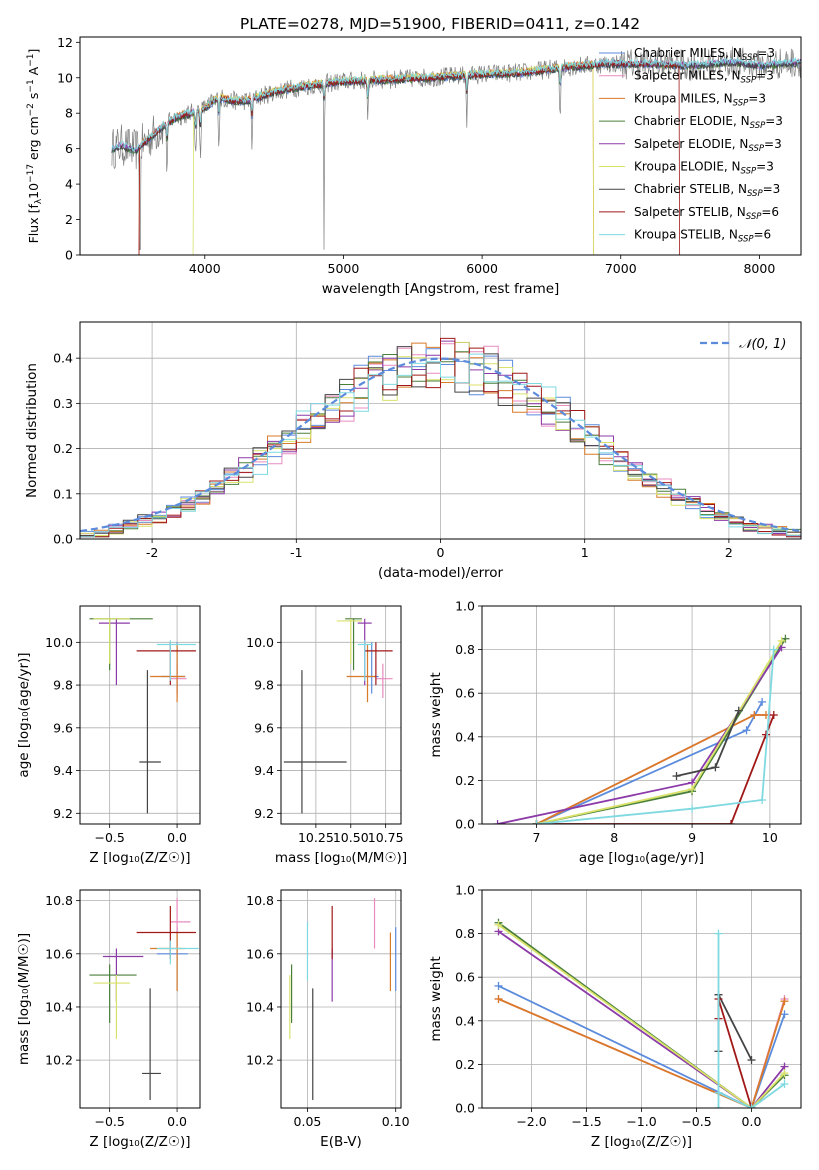 This screenshot has width=819, height=1170. I want to click on histogram-kroupa-stelib, so click(440, 446).